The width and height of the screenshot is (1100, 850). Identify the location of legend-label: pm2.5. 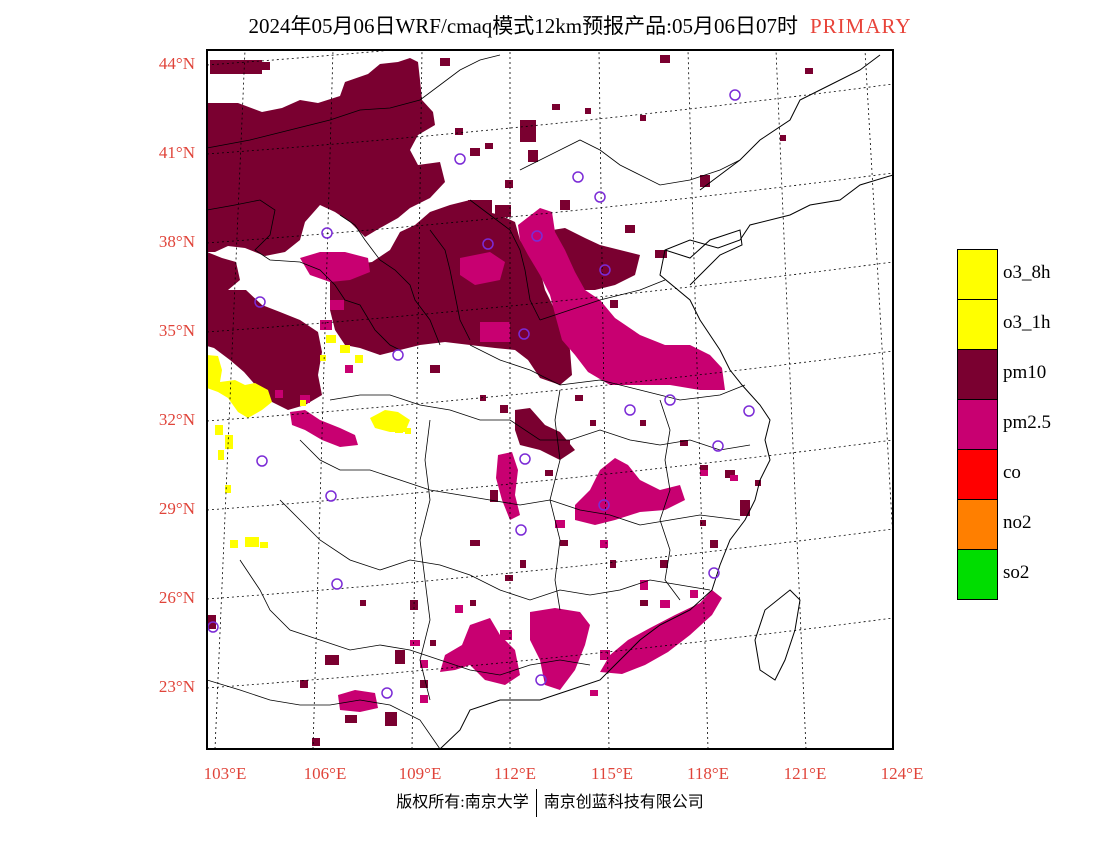
(1027, 422).